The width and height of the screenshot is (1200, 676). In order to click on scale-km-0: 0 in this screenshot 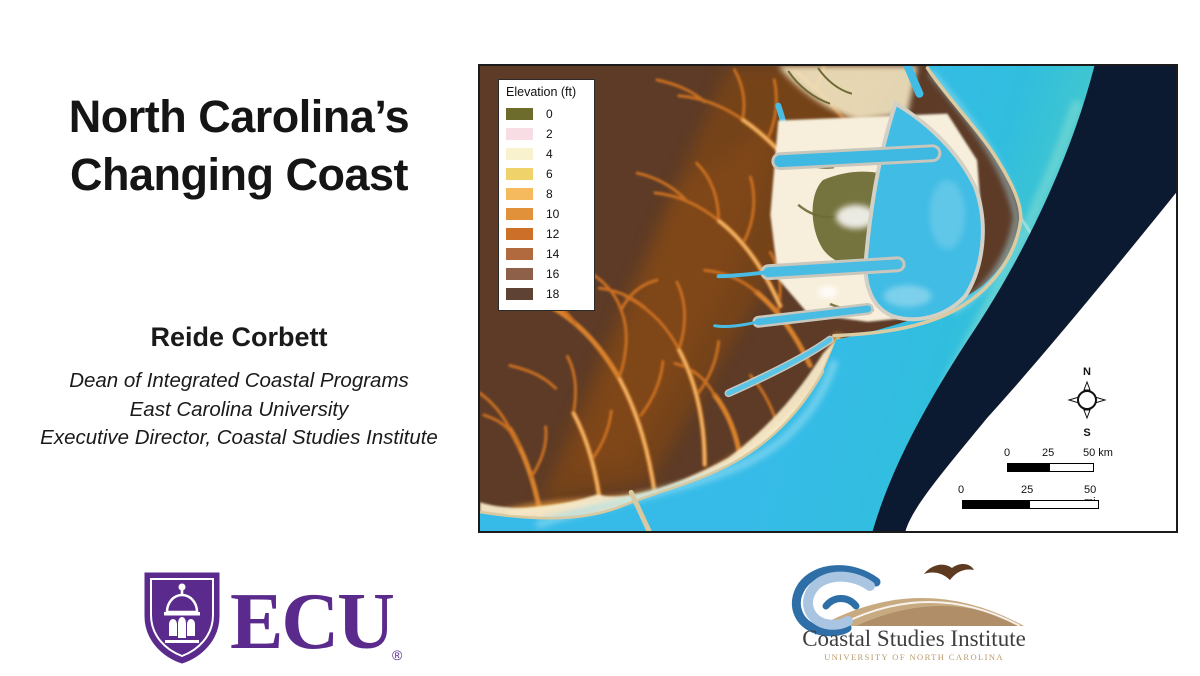, I will do `click(1007, 453)`.